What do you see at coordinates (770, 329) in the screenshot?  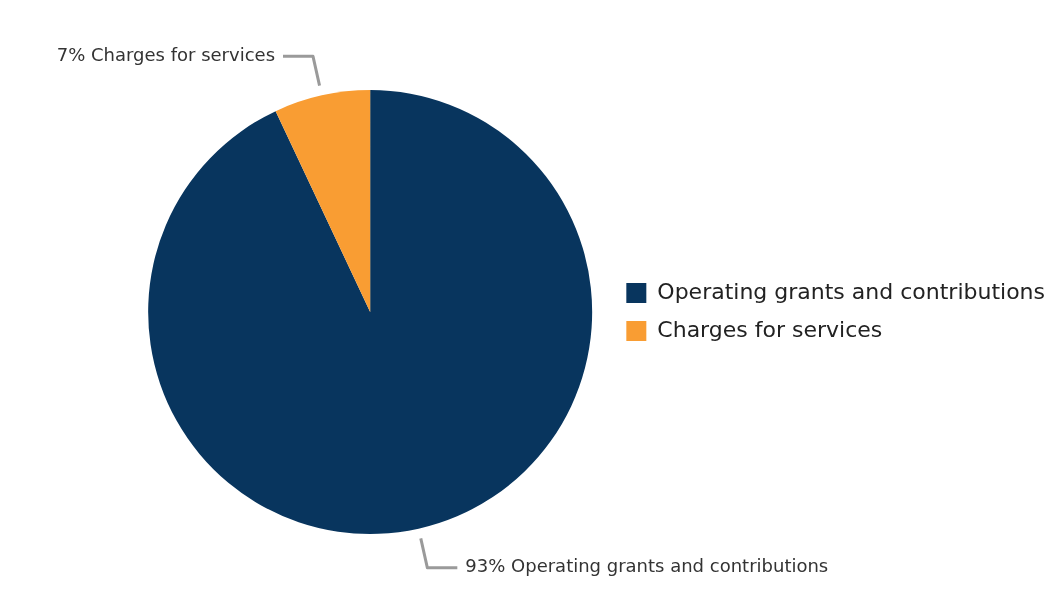 I see `legend-label: Charges for services` at bounding box center [770, 329].